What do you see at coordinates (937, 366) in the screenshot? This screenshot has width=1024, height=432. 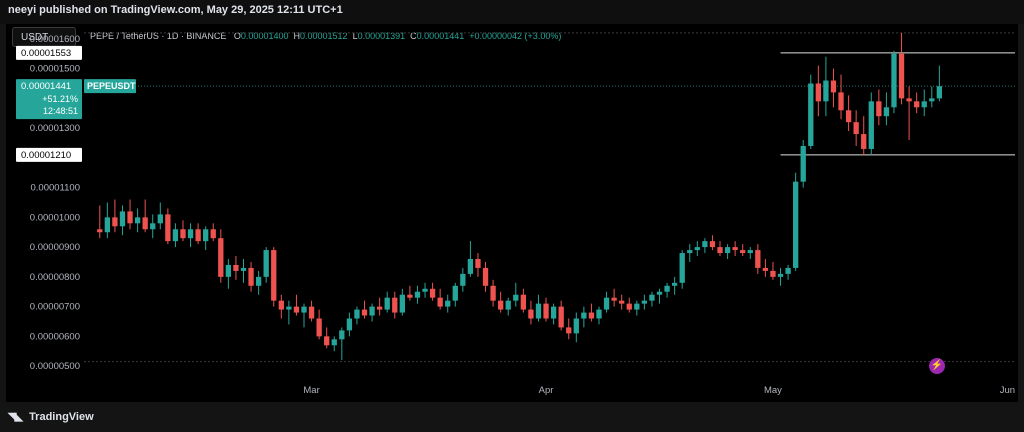 I see `lightning-icon: ⚡` at bounding box center [937, 366].